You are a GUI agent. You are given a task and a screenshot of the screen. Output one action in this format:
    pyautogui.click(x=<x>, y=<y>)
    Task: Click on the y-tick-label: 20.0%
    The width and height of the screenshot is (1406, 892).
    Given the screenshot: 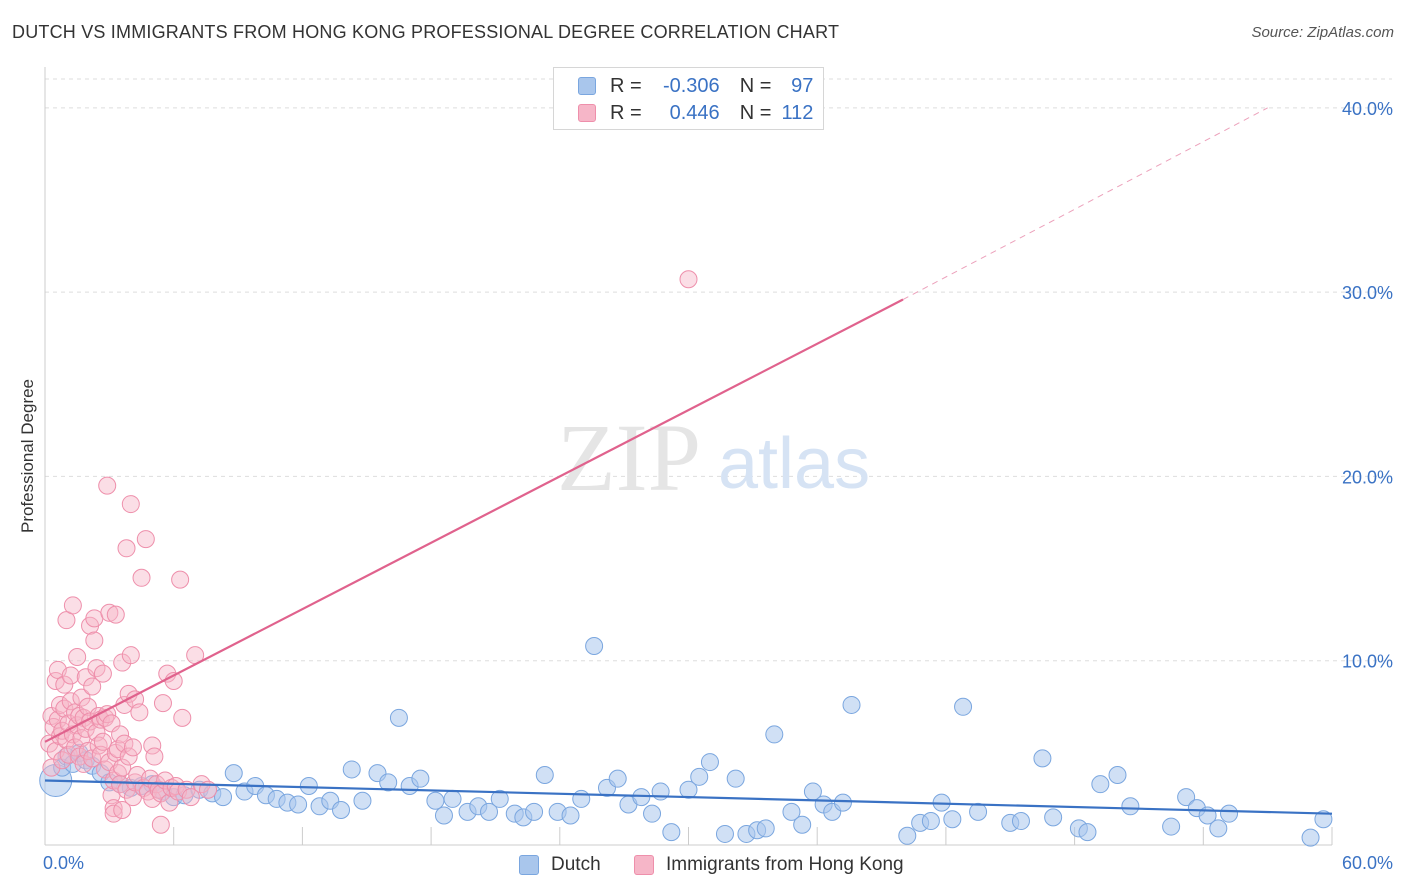 What is the action you would take?
    pyautogui.click(x=1367, y=477)
    